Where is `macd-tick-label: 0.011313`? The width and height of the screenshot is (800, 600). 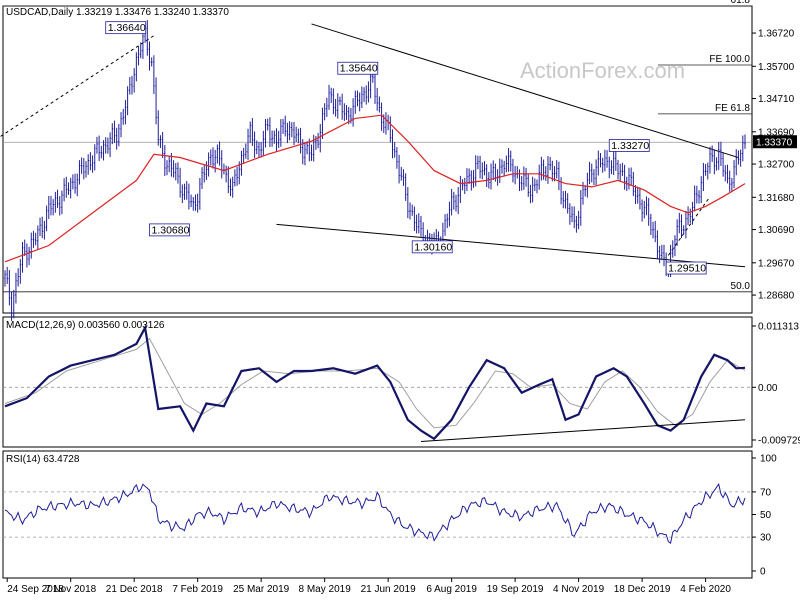
macd-tick-label: 0.011313 is located at coordinates (778, 327).